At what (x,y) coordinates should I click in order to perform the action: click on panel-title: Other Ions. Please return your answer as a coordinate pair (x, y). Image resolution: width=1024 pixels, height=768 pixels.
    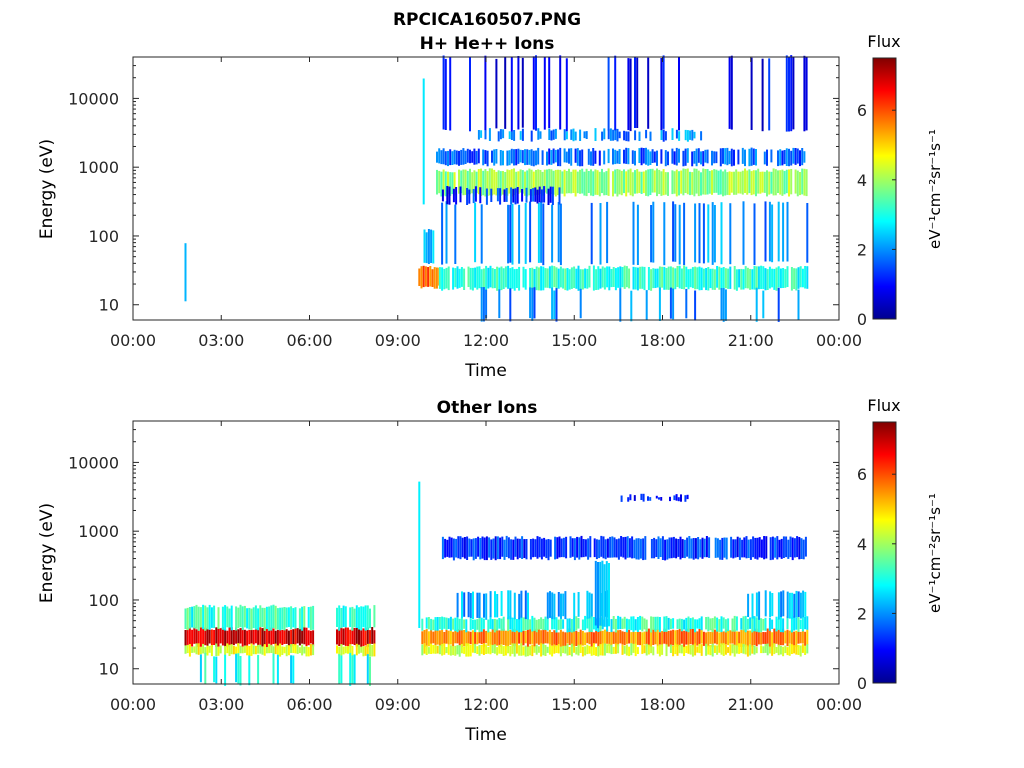
    Looking at the image, I should click on (487, 408).